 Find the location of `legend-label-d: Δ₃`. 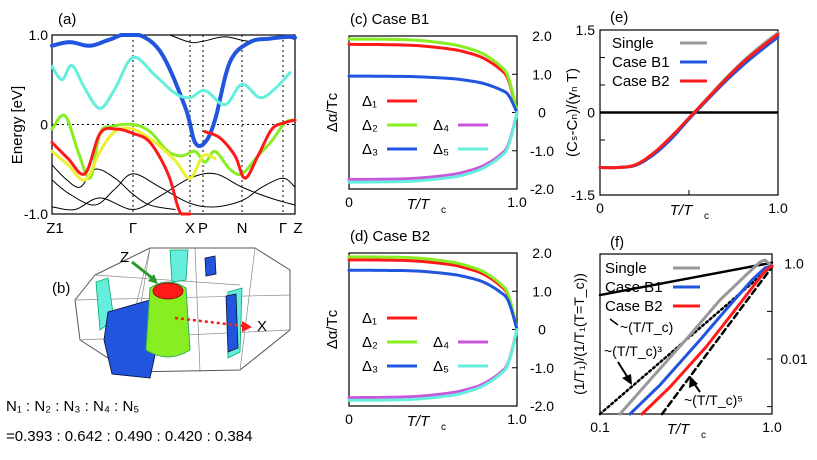

legend-label-d: Δ₃ is located at coordinates (370, 366).